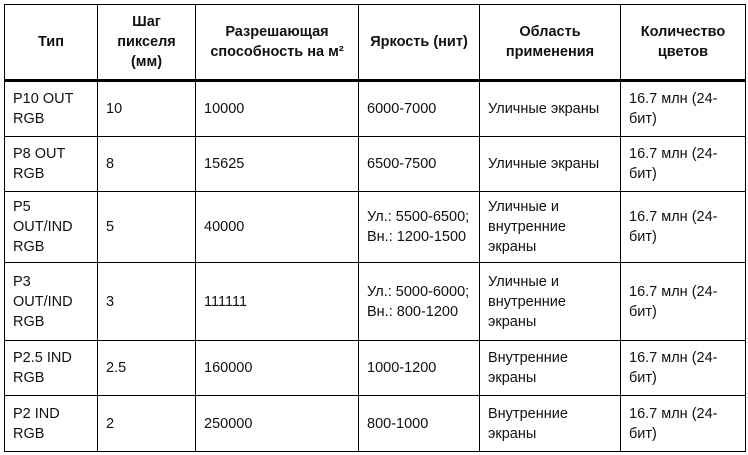  What do you see at coordinates (277, 43) in the screenshot?
I see `header-resolution: Разрешающая способность на м²` at bounding box center [277, 43].